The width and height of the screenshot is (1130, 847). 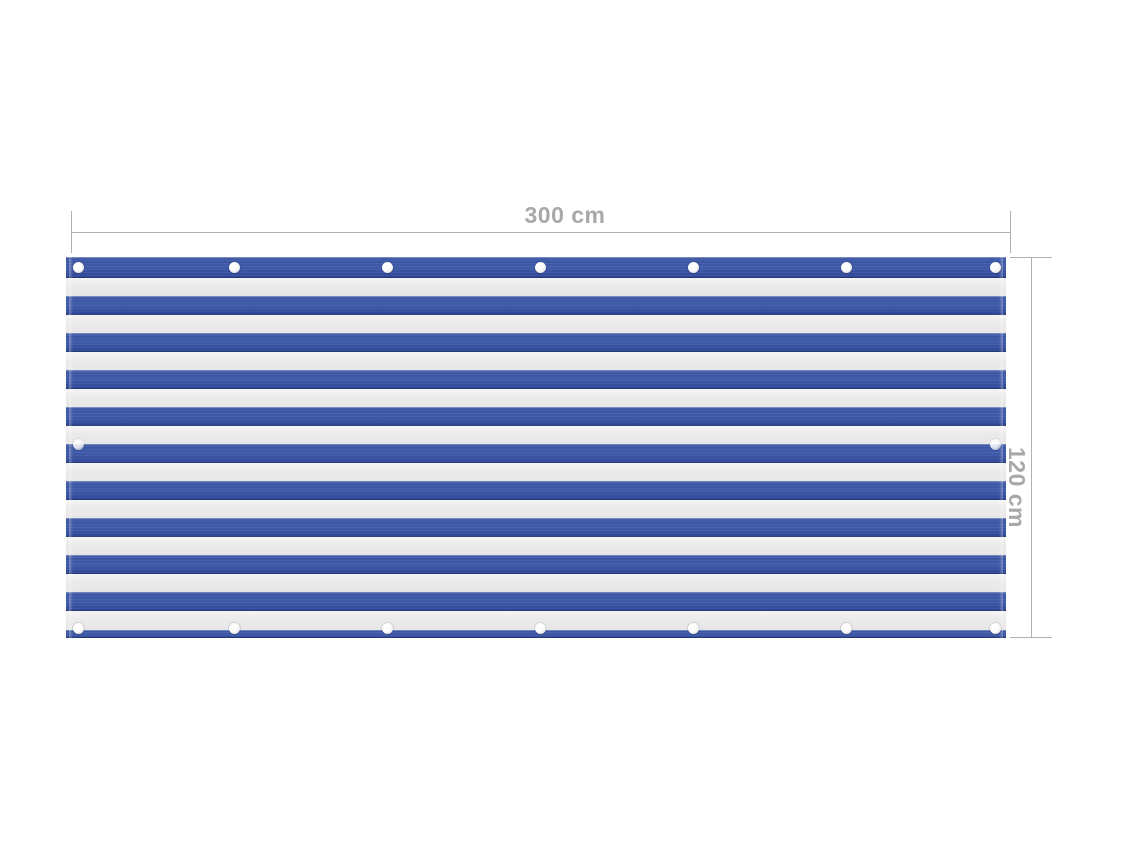 What do you see at coordinates (565, 215) in the screenshot?
I see `width-dimension-label: 300 cm` at bounding box center [565, 215].